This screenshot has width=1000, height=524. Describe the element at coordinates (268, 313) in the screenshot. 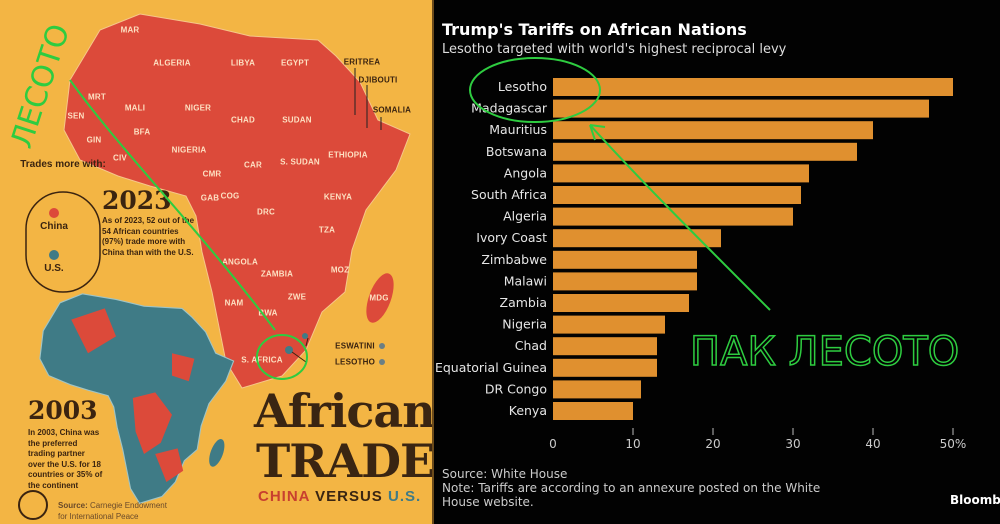

I see `map-label: BWA` at that location.